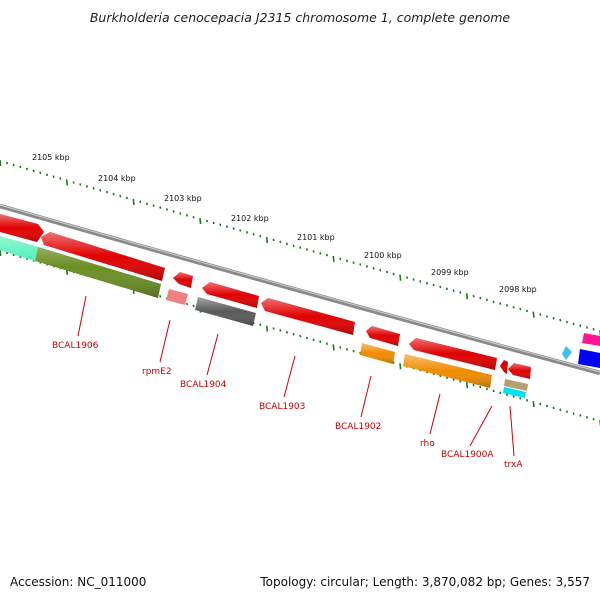 This screenshot has width=600, height=600. Describe the element at coordinates (177, 297) in the screenshot. I see `cog-bar-salmon` at that location.